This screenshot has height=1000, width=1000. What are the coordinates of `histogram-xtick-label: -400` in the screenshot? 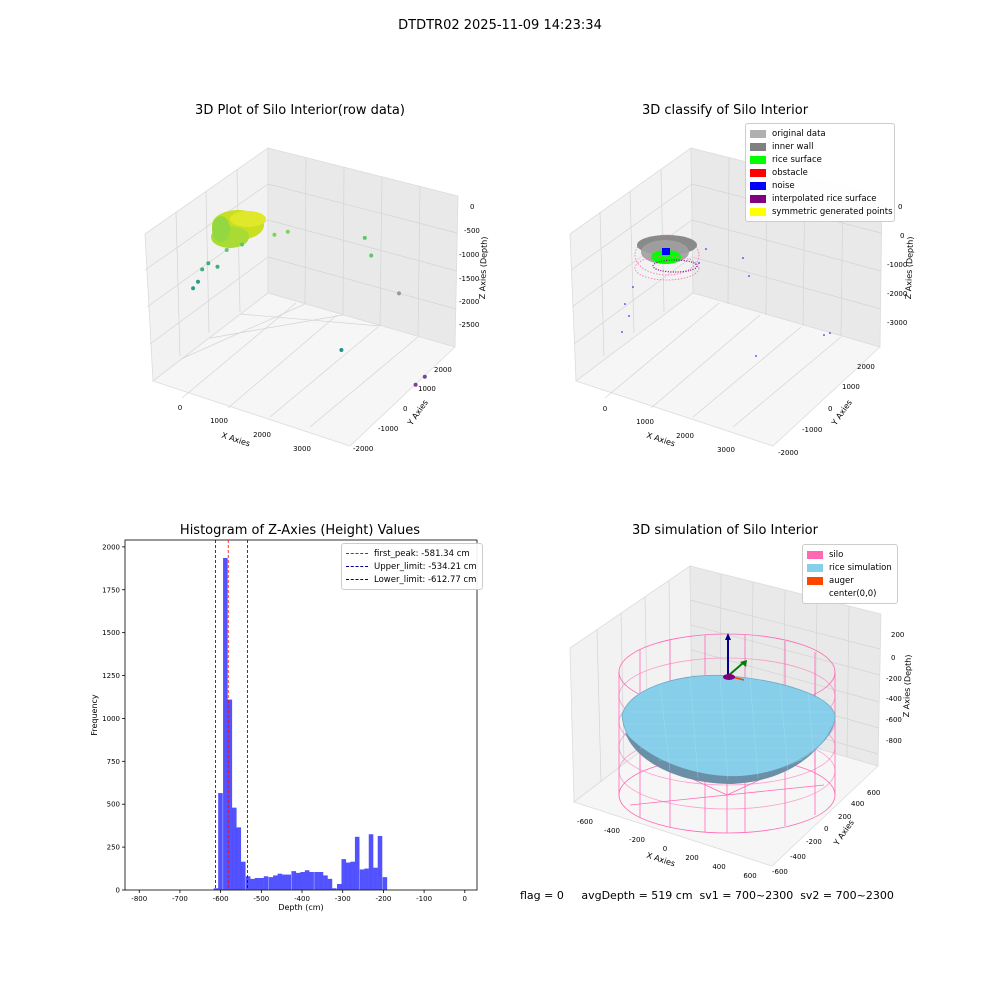 It's located at (302, 899).